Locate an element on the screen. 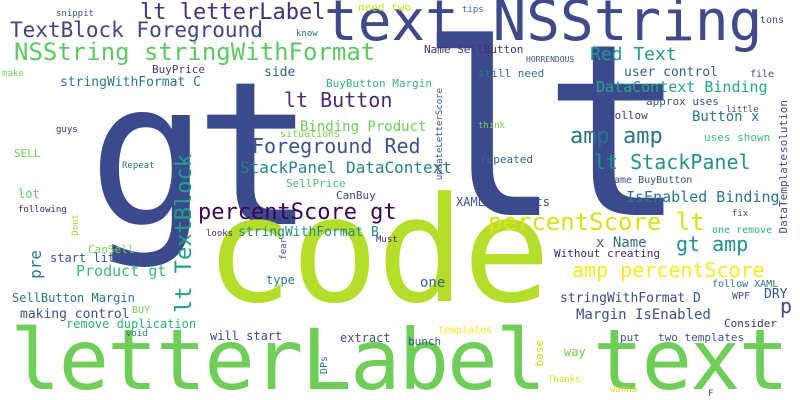 Image resolution: width=800 pixels, height=400 pixels. cloud-word-buybutton-margin: BuyButton Margin is located at coordinates (379, 83).